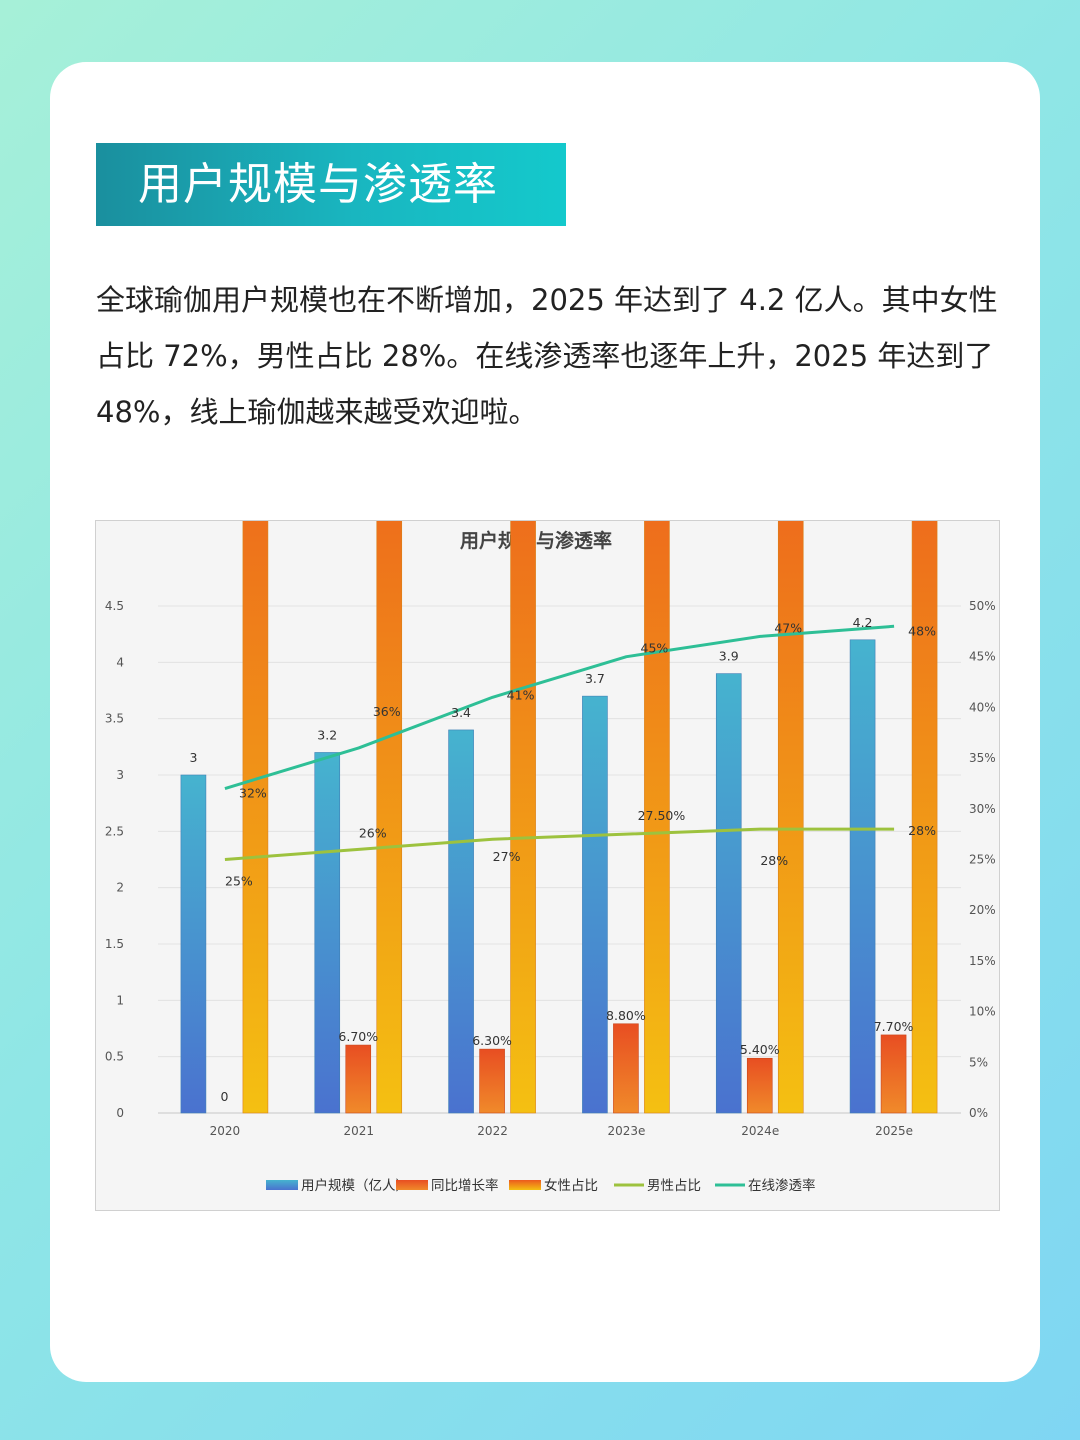  Describe the element at coordinates (982, 657) in the screenshot. I see `y-right-tick-label: 45%` at that location.